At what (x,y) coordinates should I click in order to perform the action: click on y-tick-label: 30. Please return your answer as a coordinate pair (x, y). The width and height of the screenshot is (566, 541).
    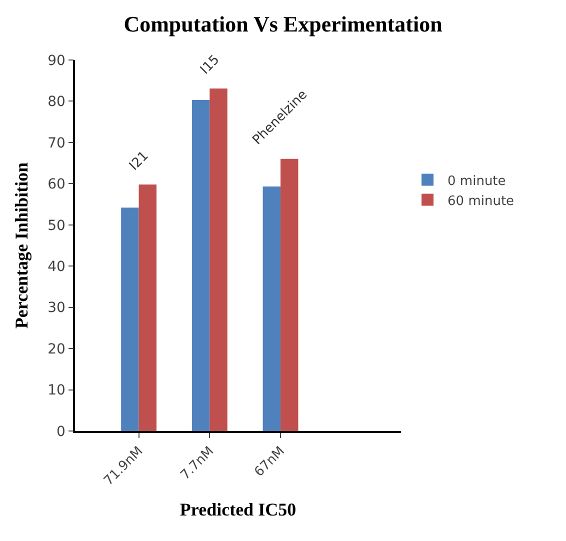
    Looking at the image, I should click on (57, 308).